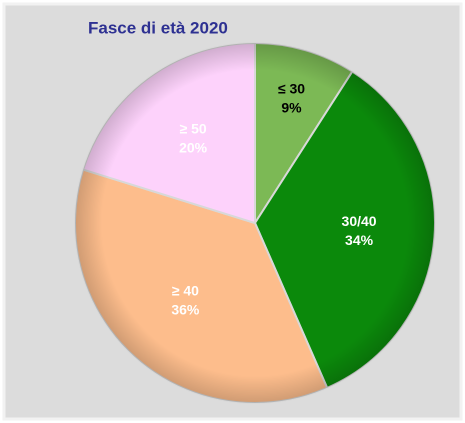 The width and height of the screenshot is (465, 423). Describe the element at coordinates (291, 107) in the screenshot. I see `slice-value-label: 9%` at that location.